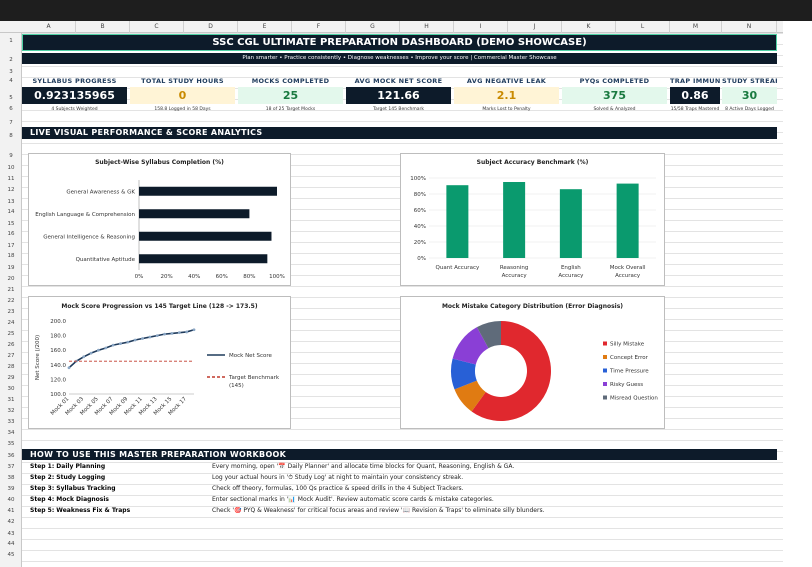  Describe the element at coordinates (208, 191) in the screenshot. I see `bar` at that location.